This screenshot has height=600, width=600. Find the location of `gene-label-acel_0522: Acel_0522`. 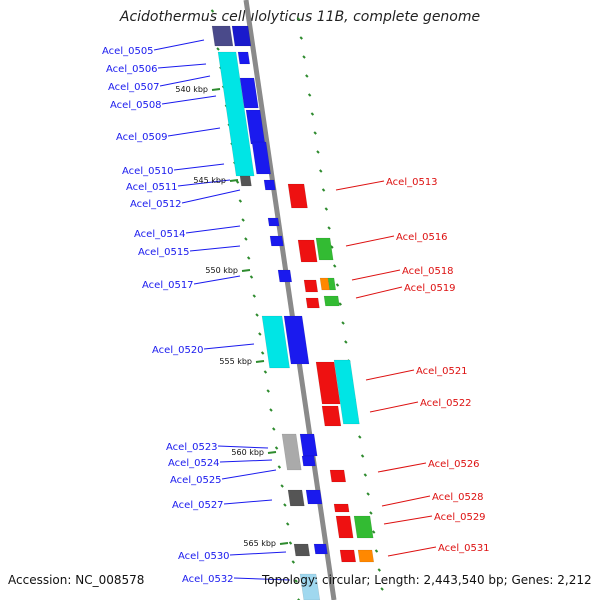

gene-label-acel_0522: Acel_0522 is located at coordinates (446, 403).